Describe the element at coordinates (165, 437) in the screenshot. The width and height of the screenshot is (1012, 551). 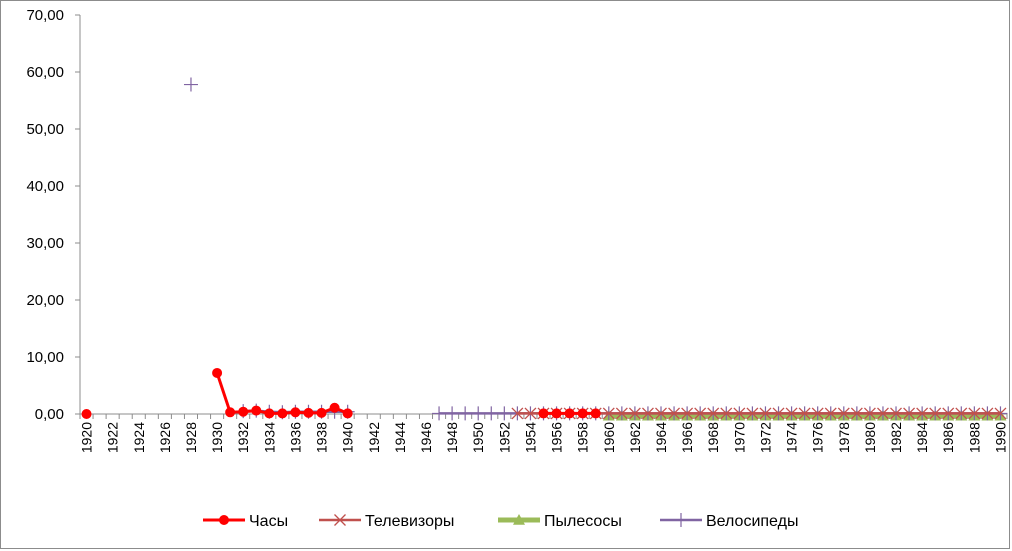
I see `x-tick-label: 1926` at that location.